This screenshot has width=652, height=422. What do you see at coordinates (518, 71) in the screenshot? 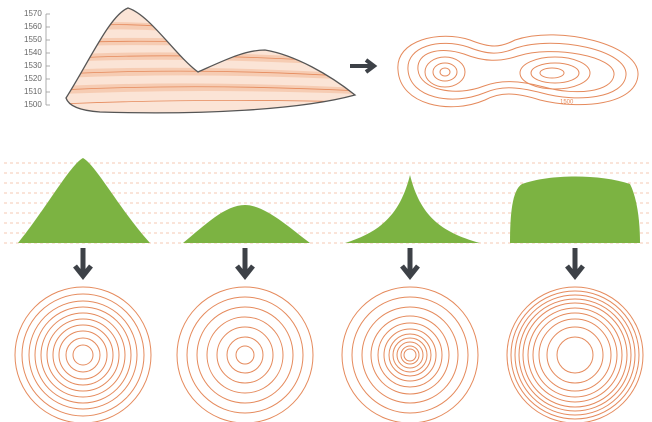
I see `contour-map` at bounding box center [518, 71].